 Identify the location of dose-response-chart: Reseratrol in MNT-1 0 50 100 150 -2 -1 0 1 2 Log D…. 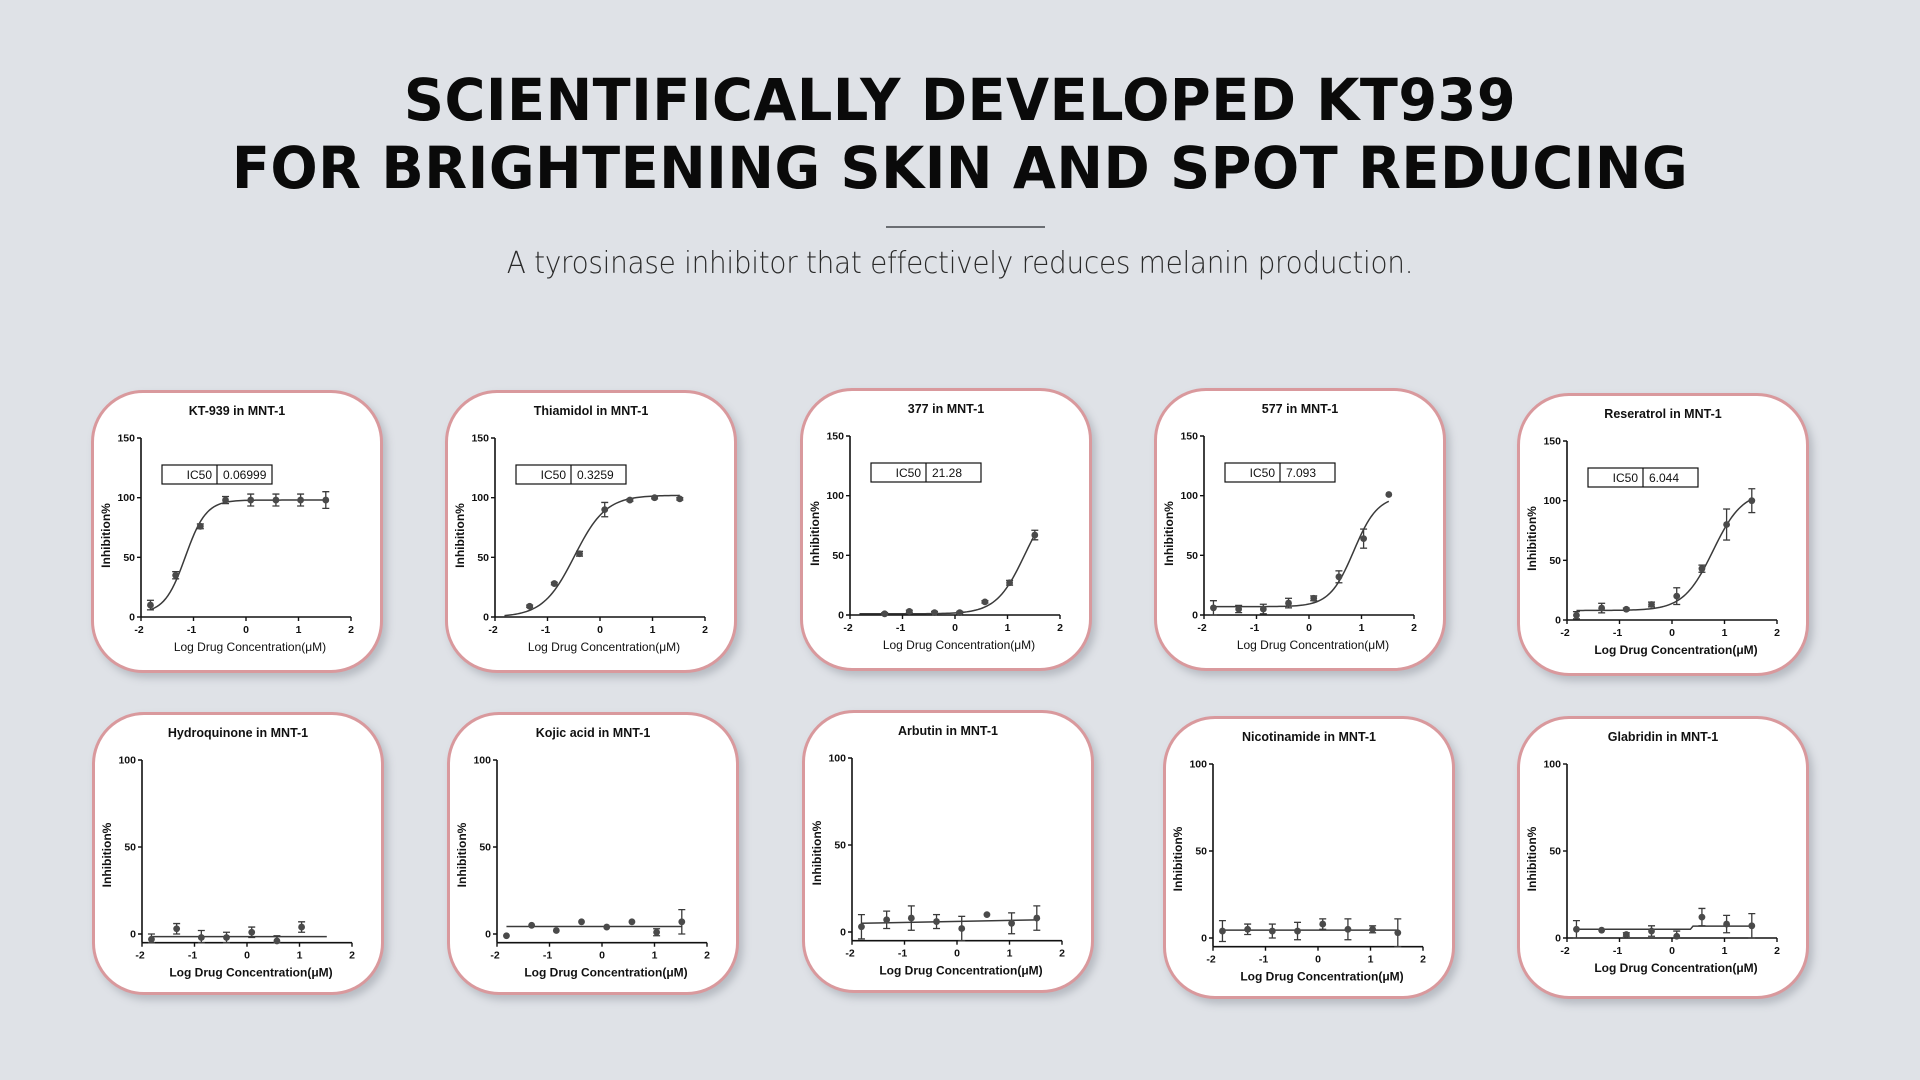
(1652, 532).